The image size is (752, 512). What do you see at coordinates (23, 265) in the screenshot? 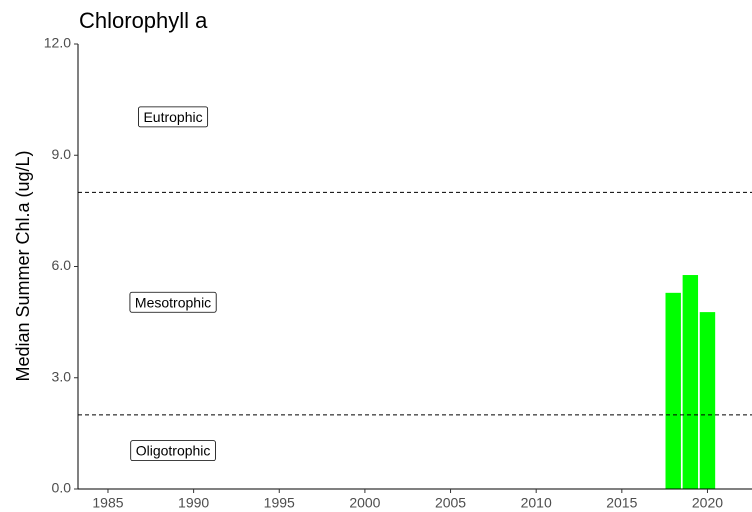
I see `y-axis-label: Median Summer Chl.a (ug/L)` at bounding box center [23, 265].